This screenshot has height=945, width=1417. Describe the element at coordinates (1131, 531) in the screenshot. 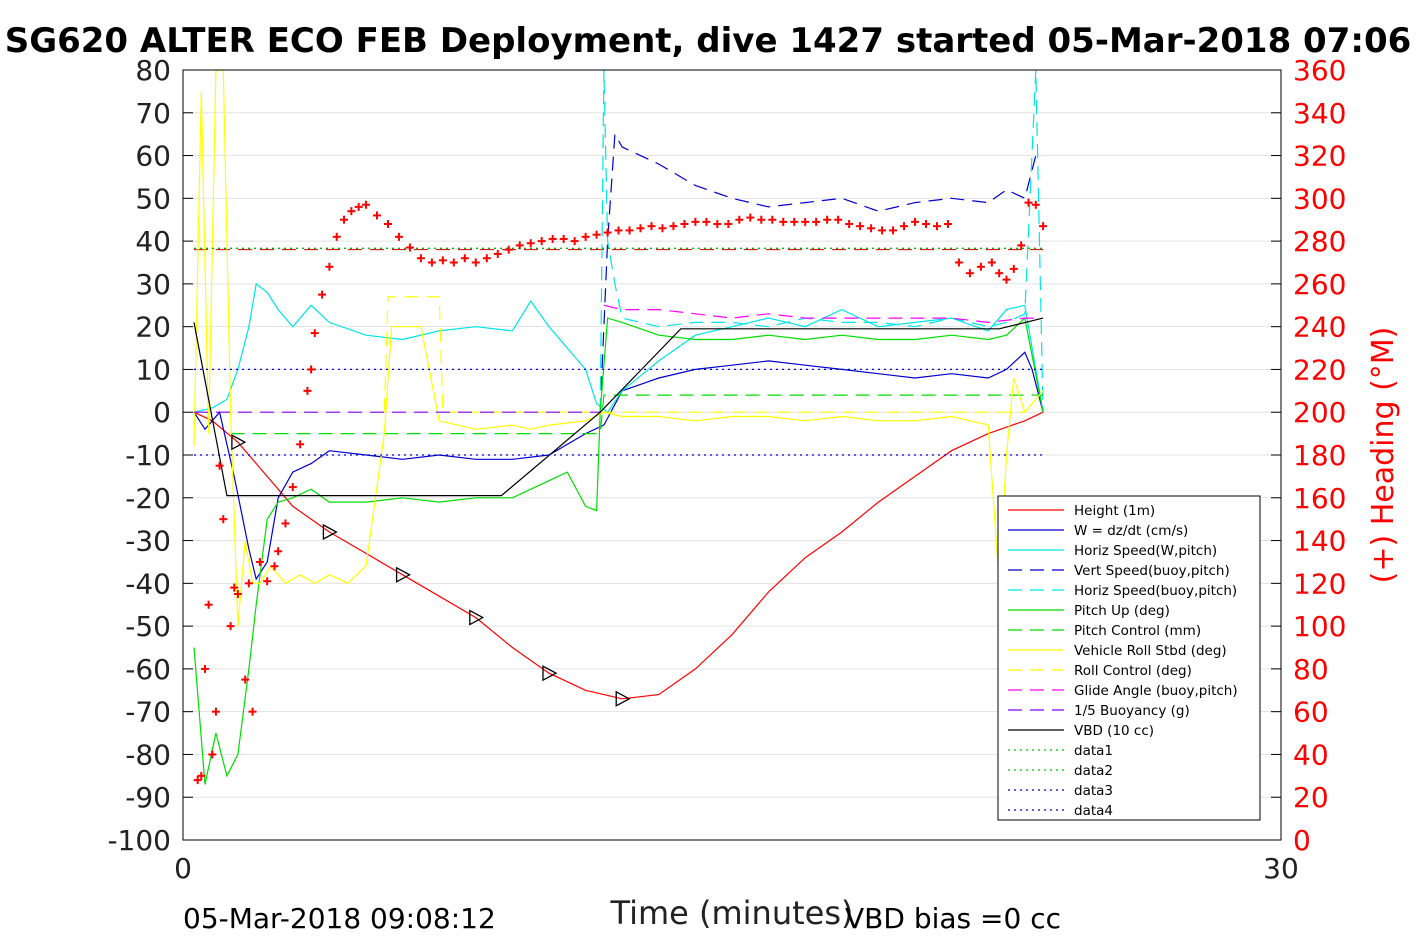

I see `legend-entry: W = dz/dt (cm/s)` at that location.